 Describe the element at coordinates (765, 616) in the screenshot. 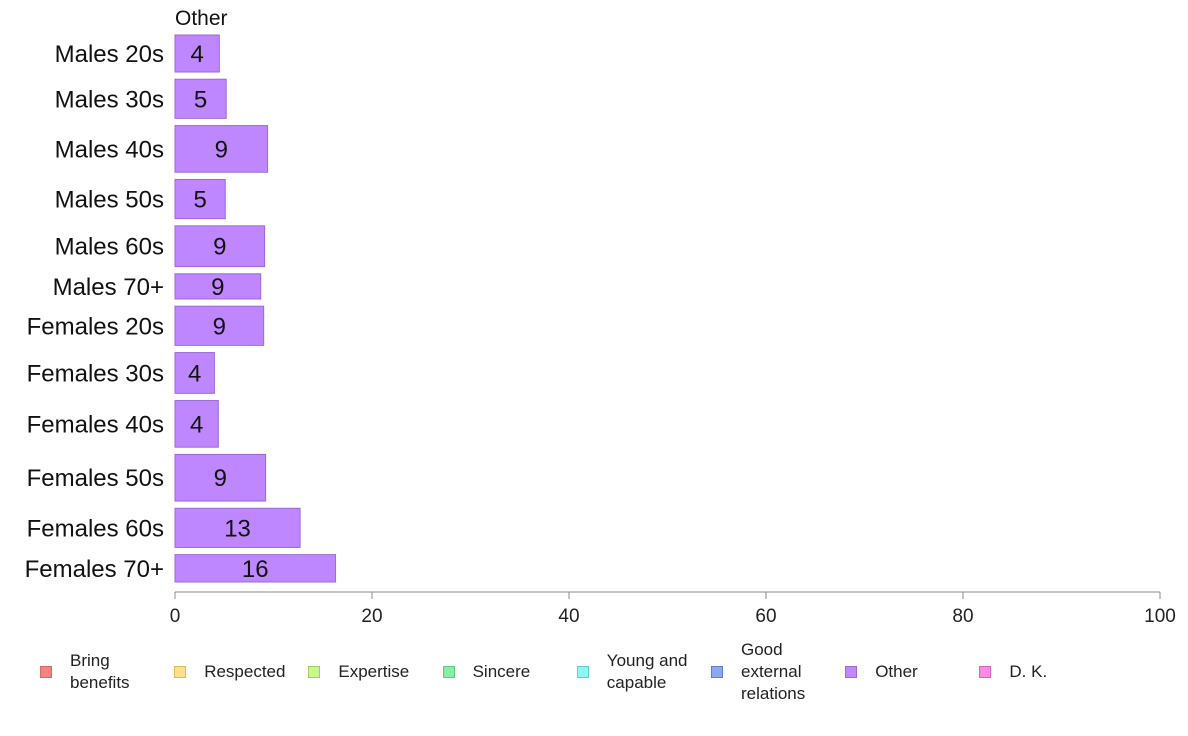

I see `x-tick-label: 60` at that location.